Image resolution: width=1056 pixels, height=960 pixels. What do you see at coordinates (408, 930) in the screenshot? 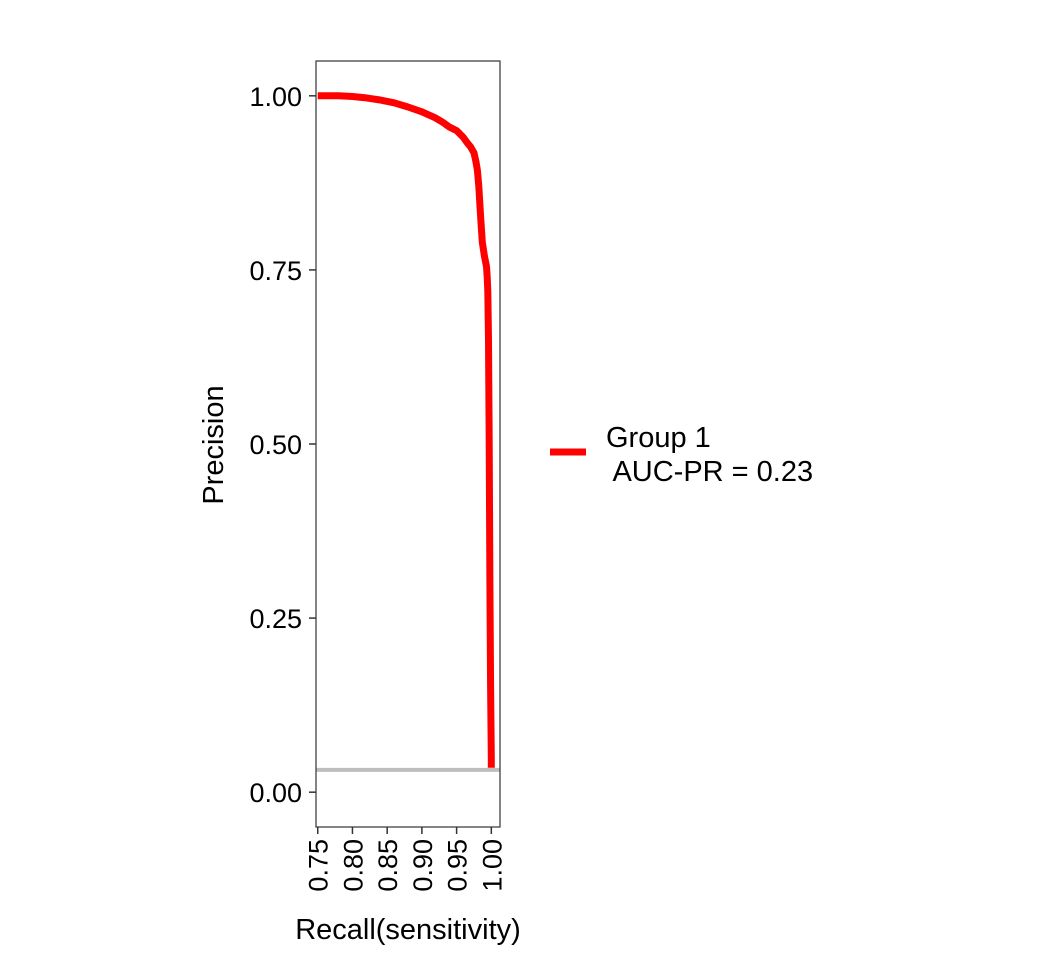
I see `x-axis-title: Recall(sensitivity)` at bounding box center [408, 930].